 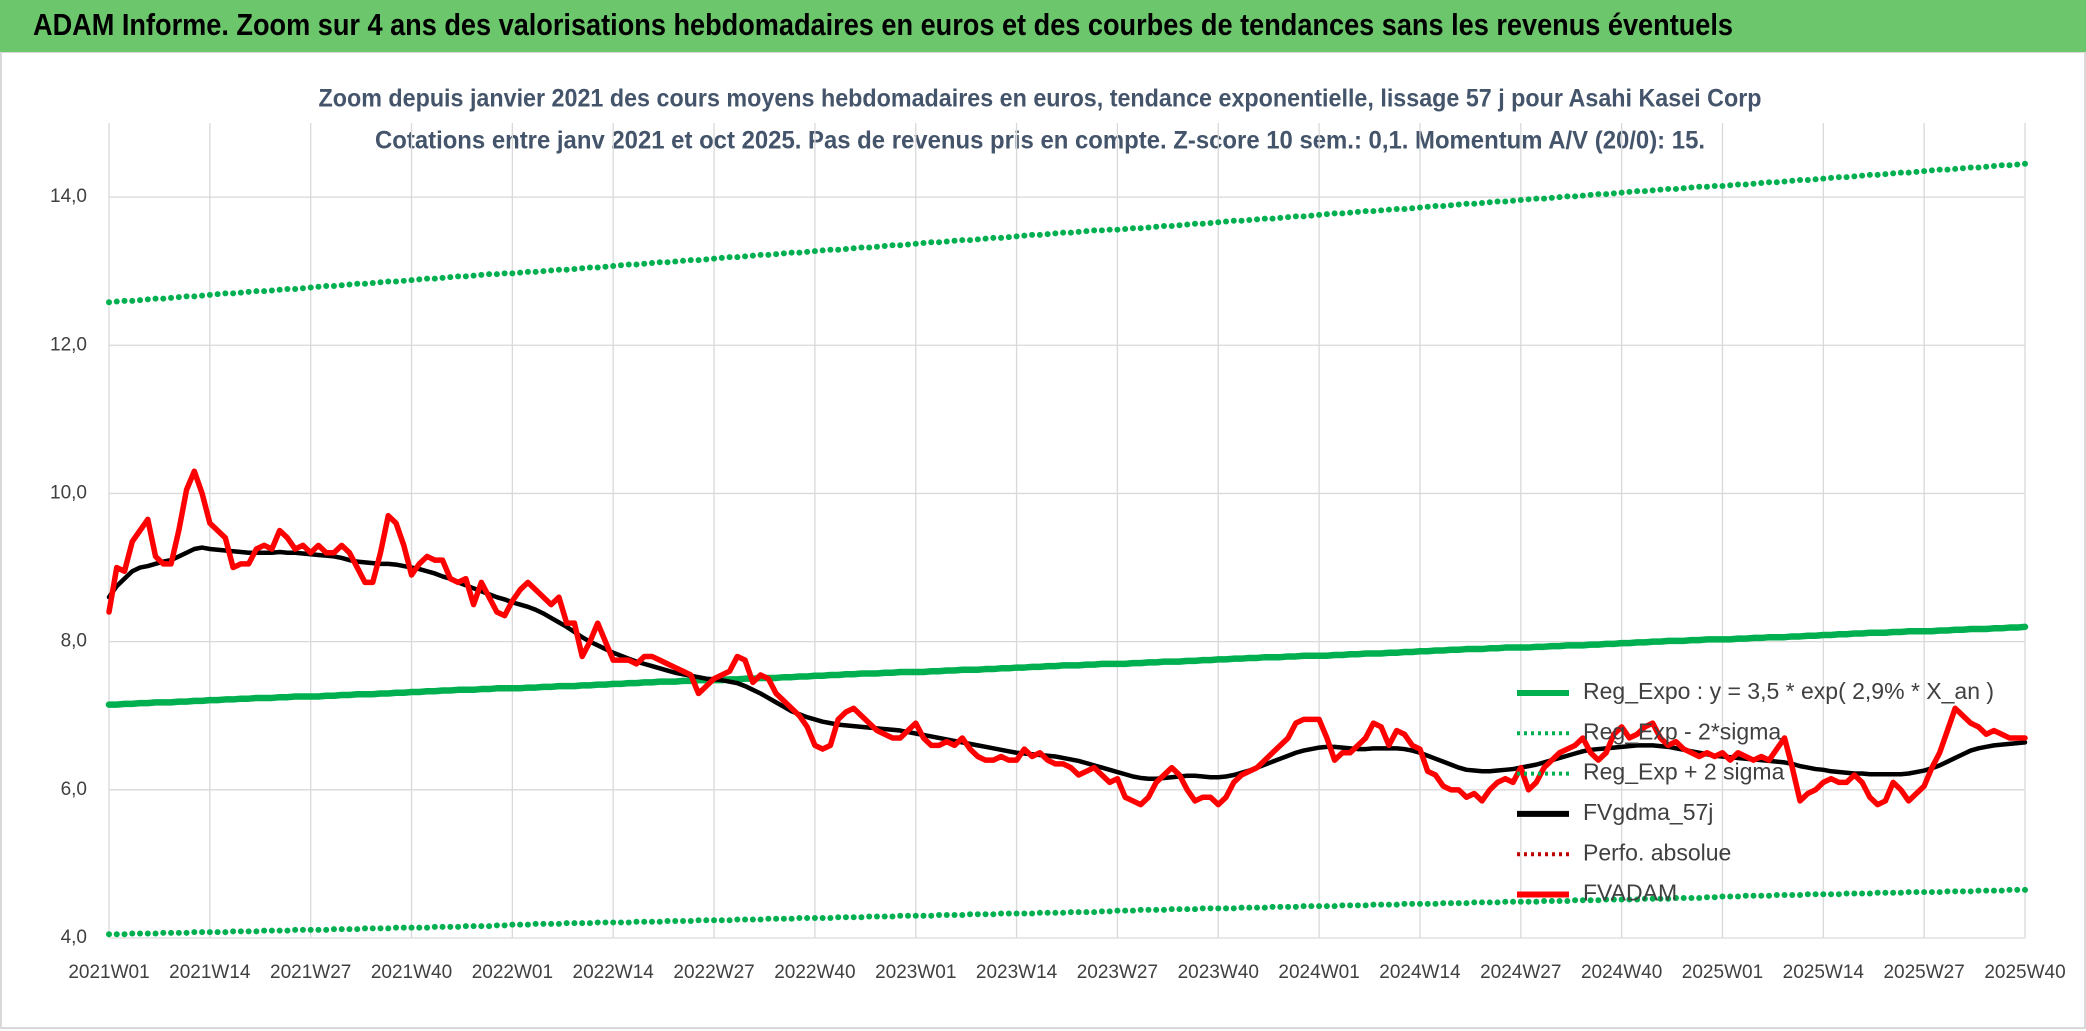 I want to click on x-tick-label: 2025W01, so click(x=1722, y=972).